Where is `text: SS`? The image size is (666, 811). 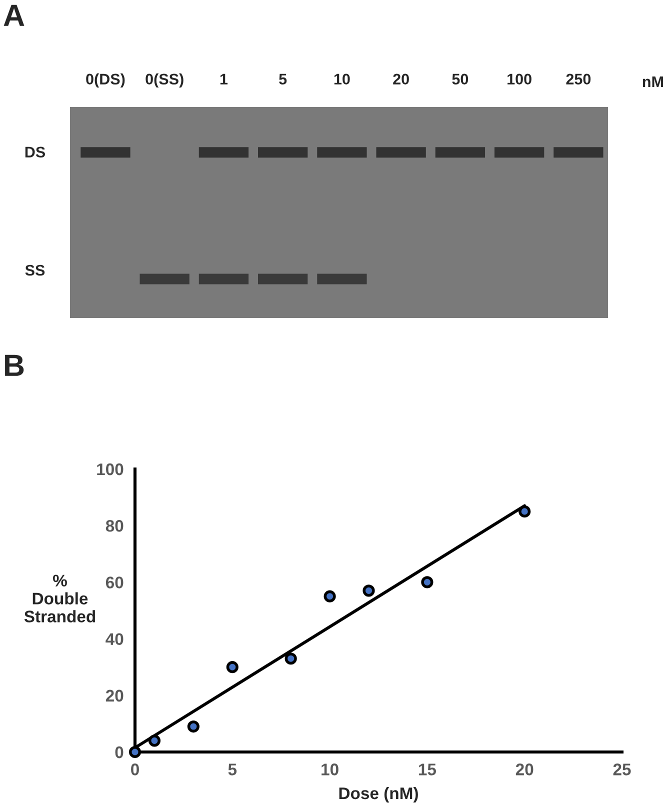 text: SS is located at coordinates (35, 270).